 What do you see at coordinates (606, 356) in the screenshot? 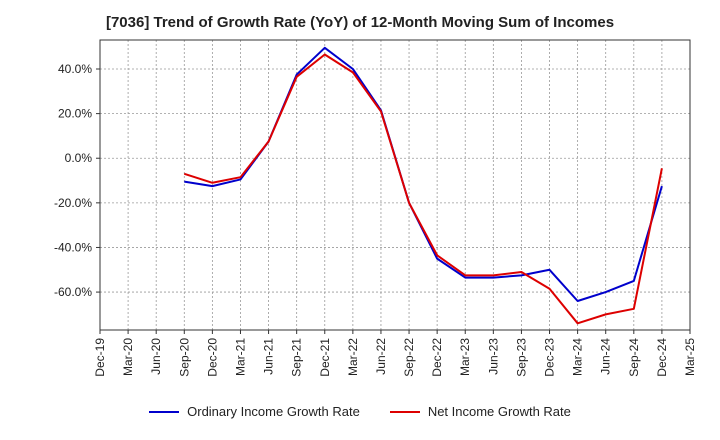
I see `x-tick-label: Jun-24` at bounding box center [606, 356].